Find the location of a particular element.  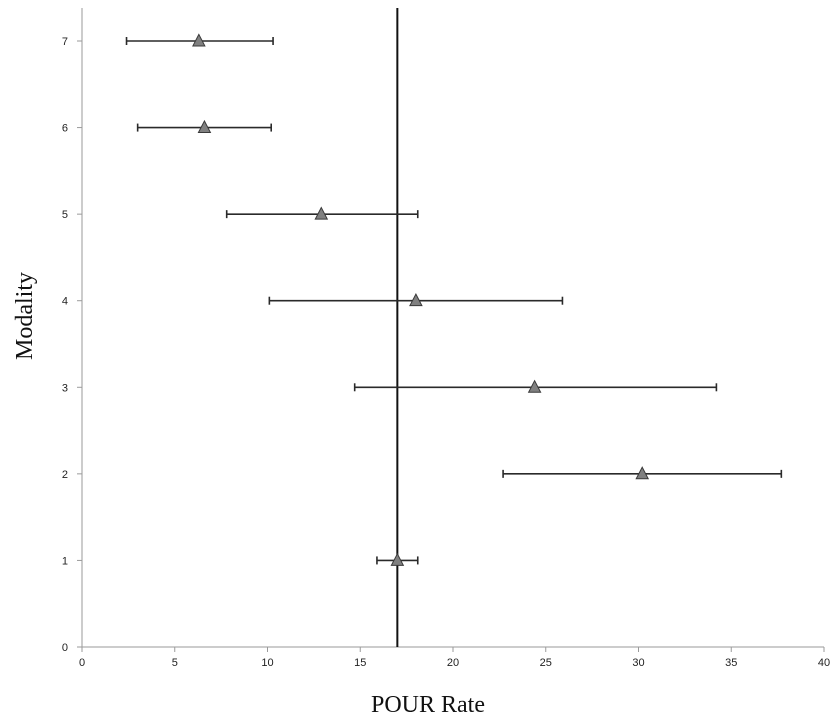

y-tick-label: 7 is located at coordinates (65, 42).